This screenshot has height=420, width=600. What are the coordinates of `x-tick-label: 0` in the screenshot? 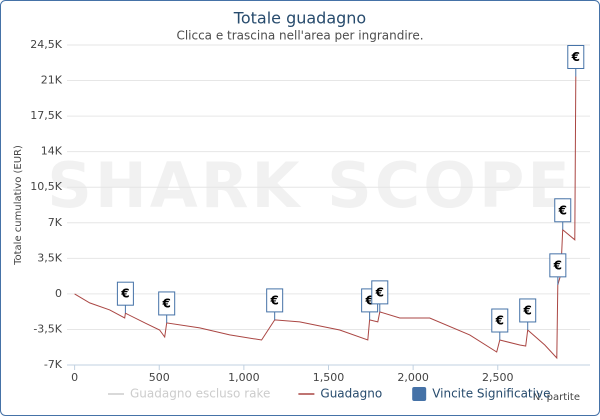 It's located at (74, 377).